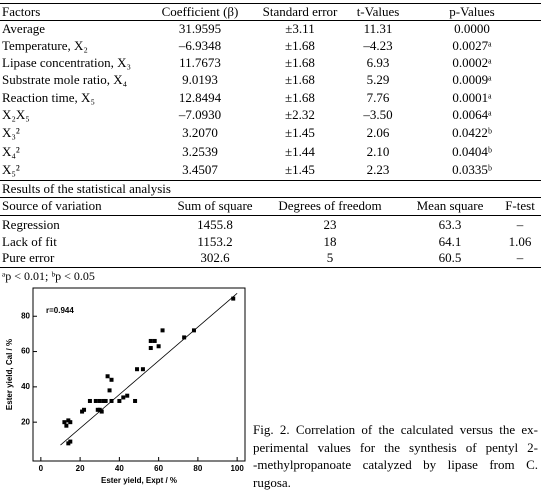 The width and height of the screenshot is (541, 491). What do you see at coordinates (23, 29) in the screenshot?
I see `table-cell: Average` at bounding box center [23, 29].